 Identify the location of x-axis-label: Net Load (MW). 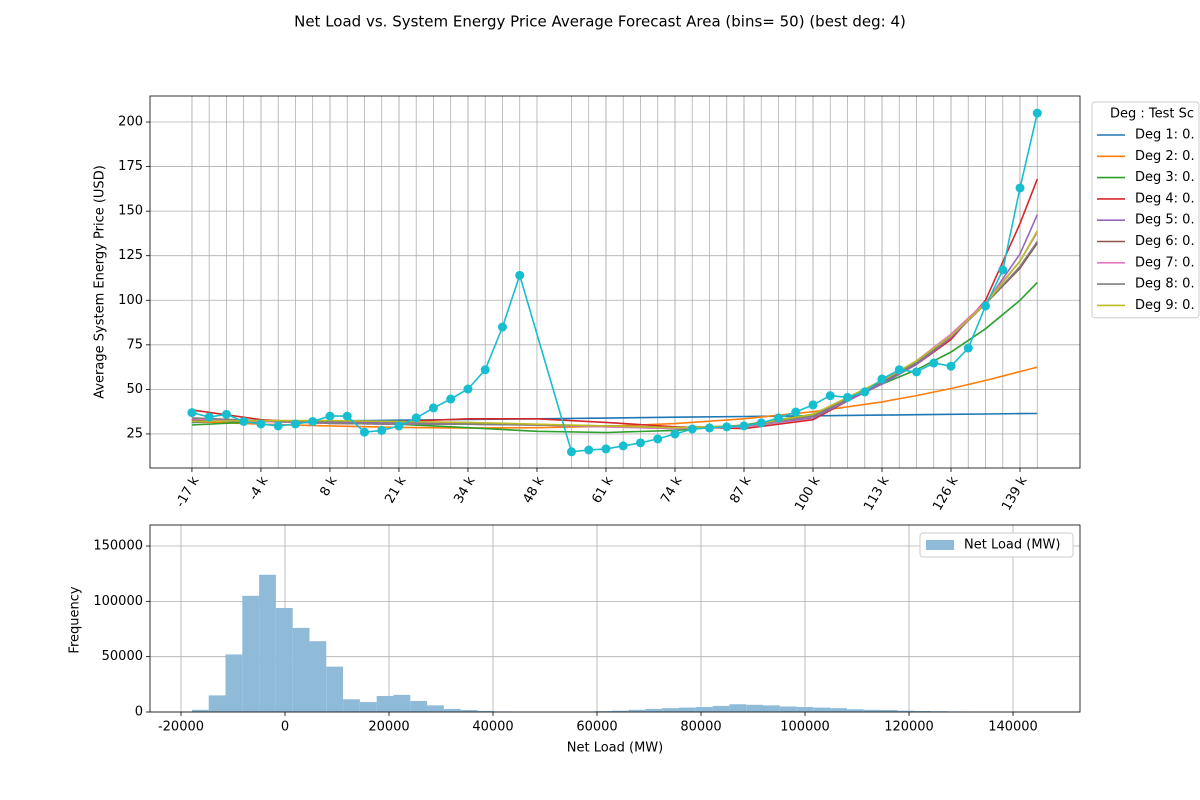
(615, 748).